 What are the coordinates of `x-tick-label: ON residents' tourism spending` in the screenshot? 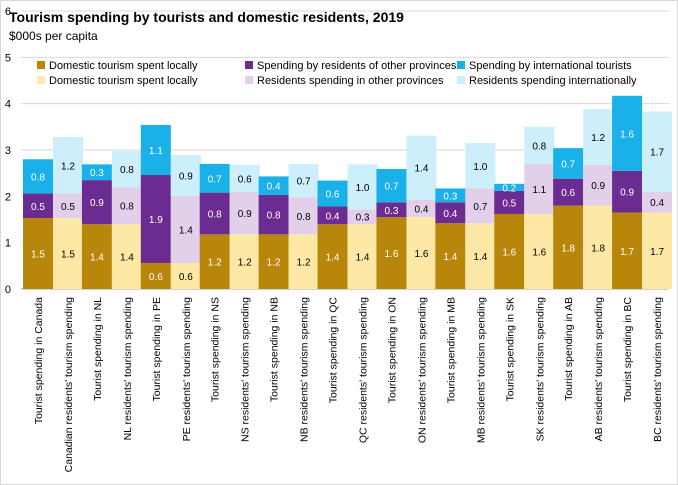 It's located at (422, 370).